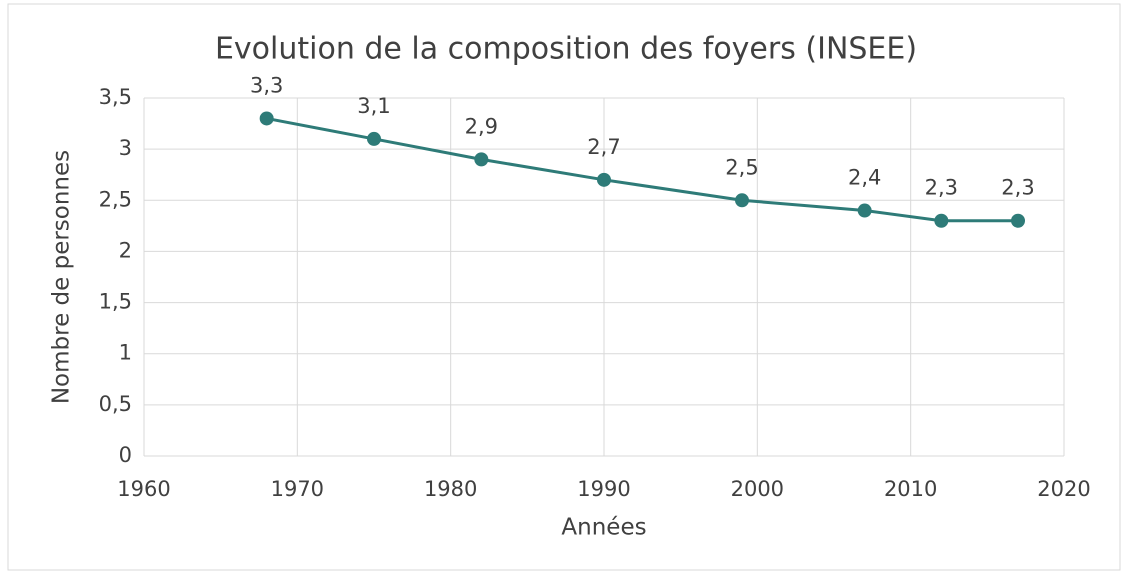  What do you see at coordinates (125, 250) in the screenshot?
I see `y-tick-label: 2` at bounding box center [125, 250].